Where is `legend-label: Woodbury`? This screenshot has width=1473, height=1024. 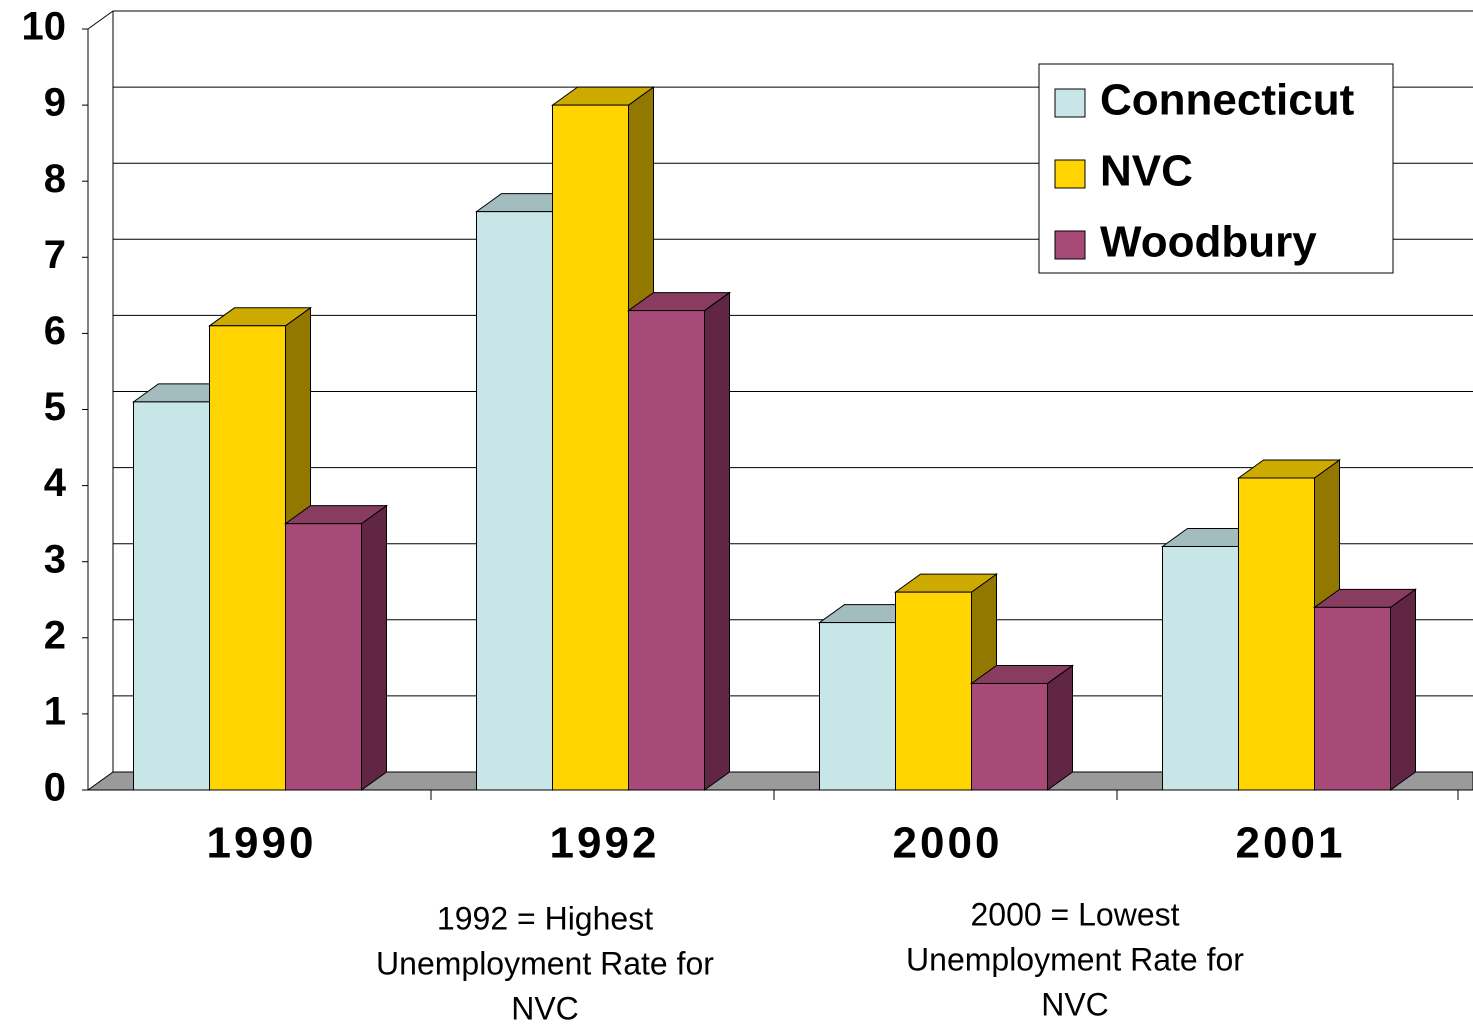
legend-label: Woodbury is located at coordinates (1208, 242).